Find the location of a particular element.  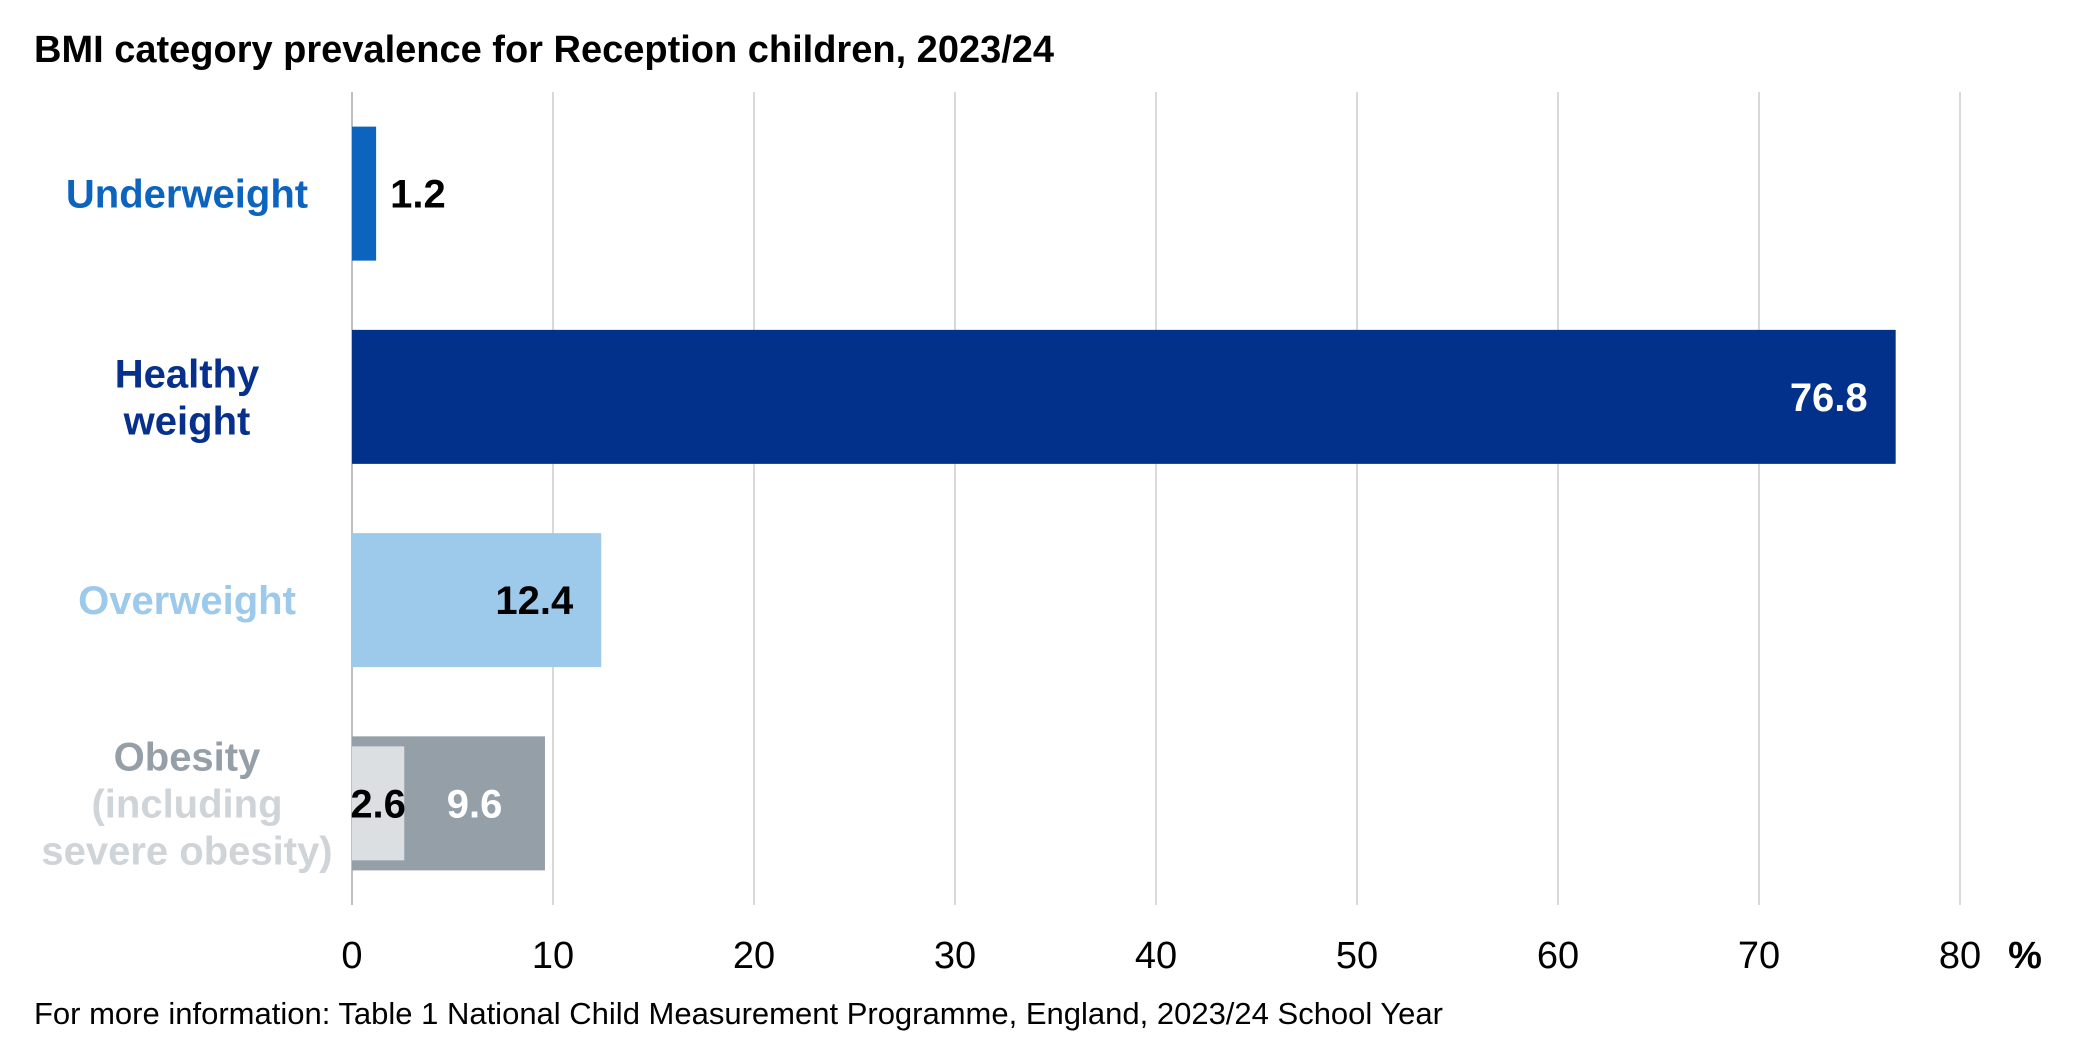

x-tick-label: 20 is located at coordinates (754, 956).